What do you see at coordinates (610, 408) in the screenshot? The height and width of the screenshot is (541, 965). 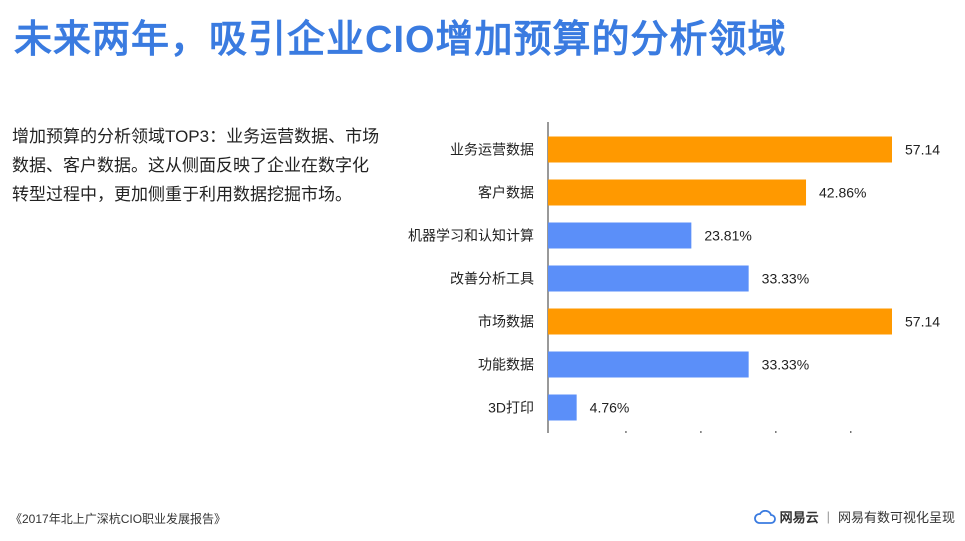 I see `data-label: 4.76%` at bounding box center [610, 408].